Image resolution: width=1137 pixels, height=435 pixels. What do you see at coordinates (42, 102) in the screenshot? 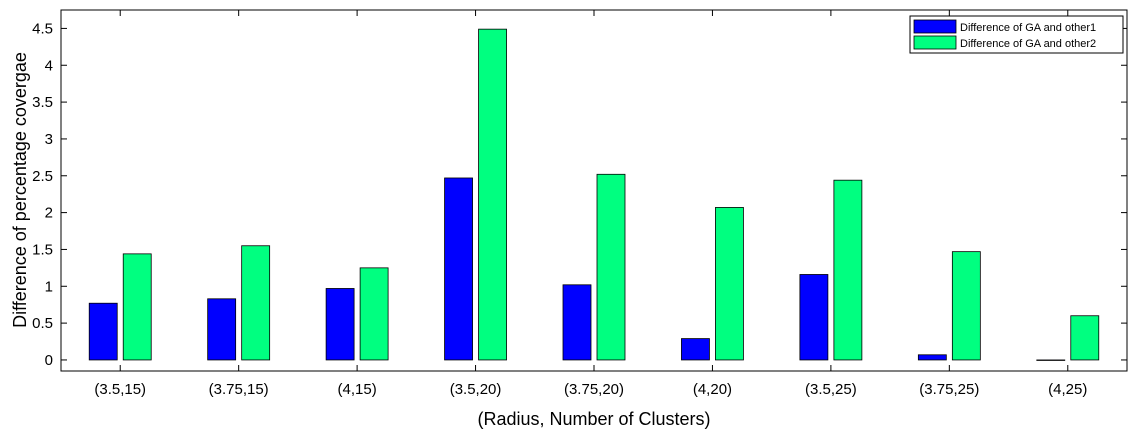
I see `y-tick-label-7: 3.5` at bounding box center [42, 102].